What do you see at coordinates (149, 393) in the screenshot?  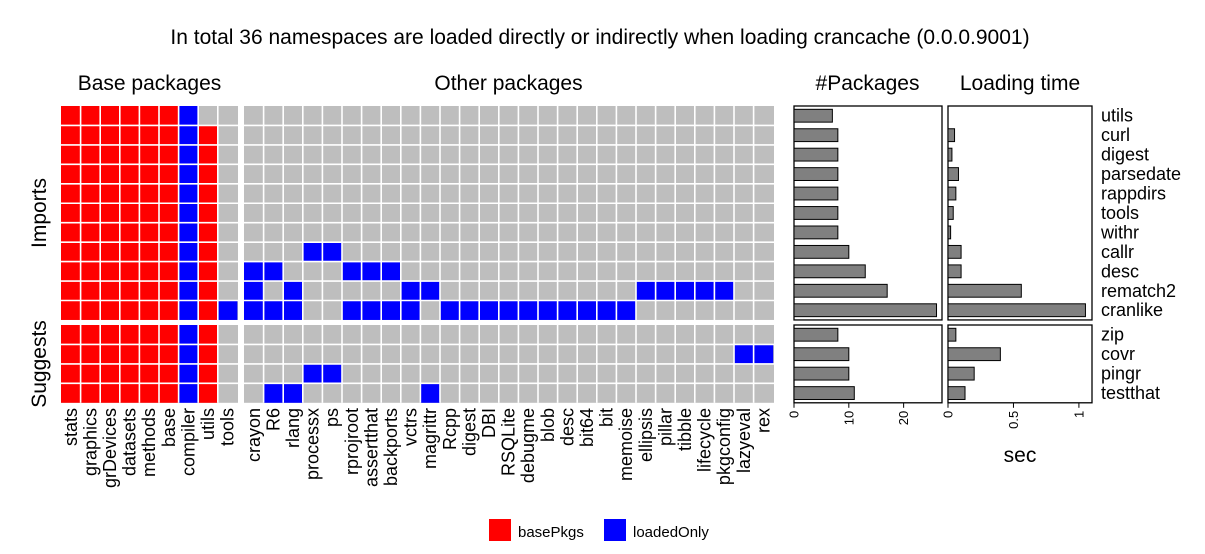 I see `tile-testthat-methods` at bounding box center [149, 393].